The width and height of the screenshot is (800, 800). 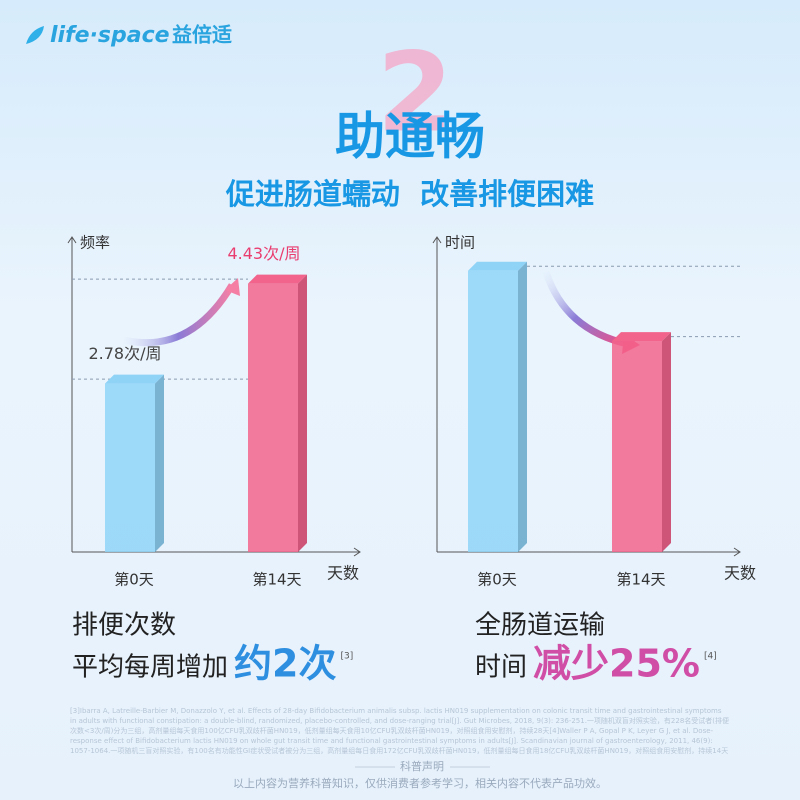 I want to click on badge: 2, so click(x=415, y=92).